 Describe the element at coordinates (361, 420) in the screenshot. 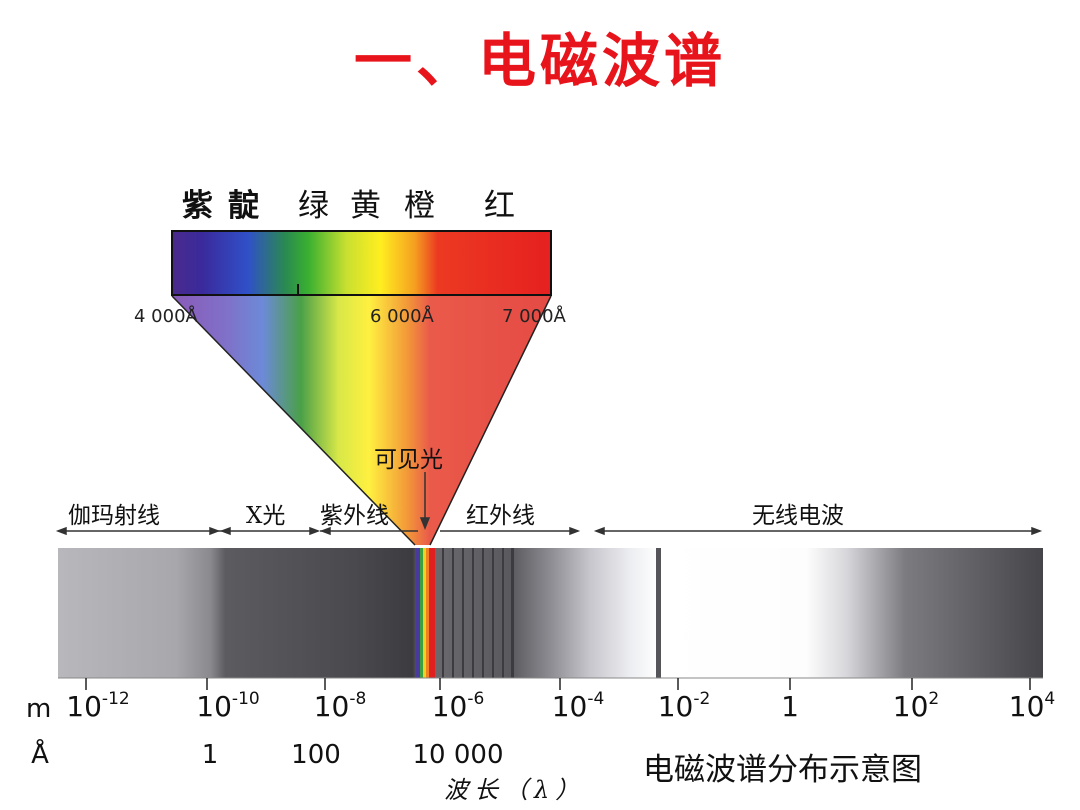

I see `visible-light-fan` at that location.